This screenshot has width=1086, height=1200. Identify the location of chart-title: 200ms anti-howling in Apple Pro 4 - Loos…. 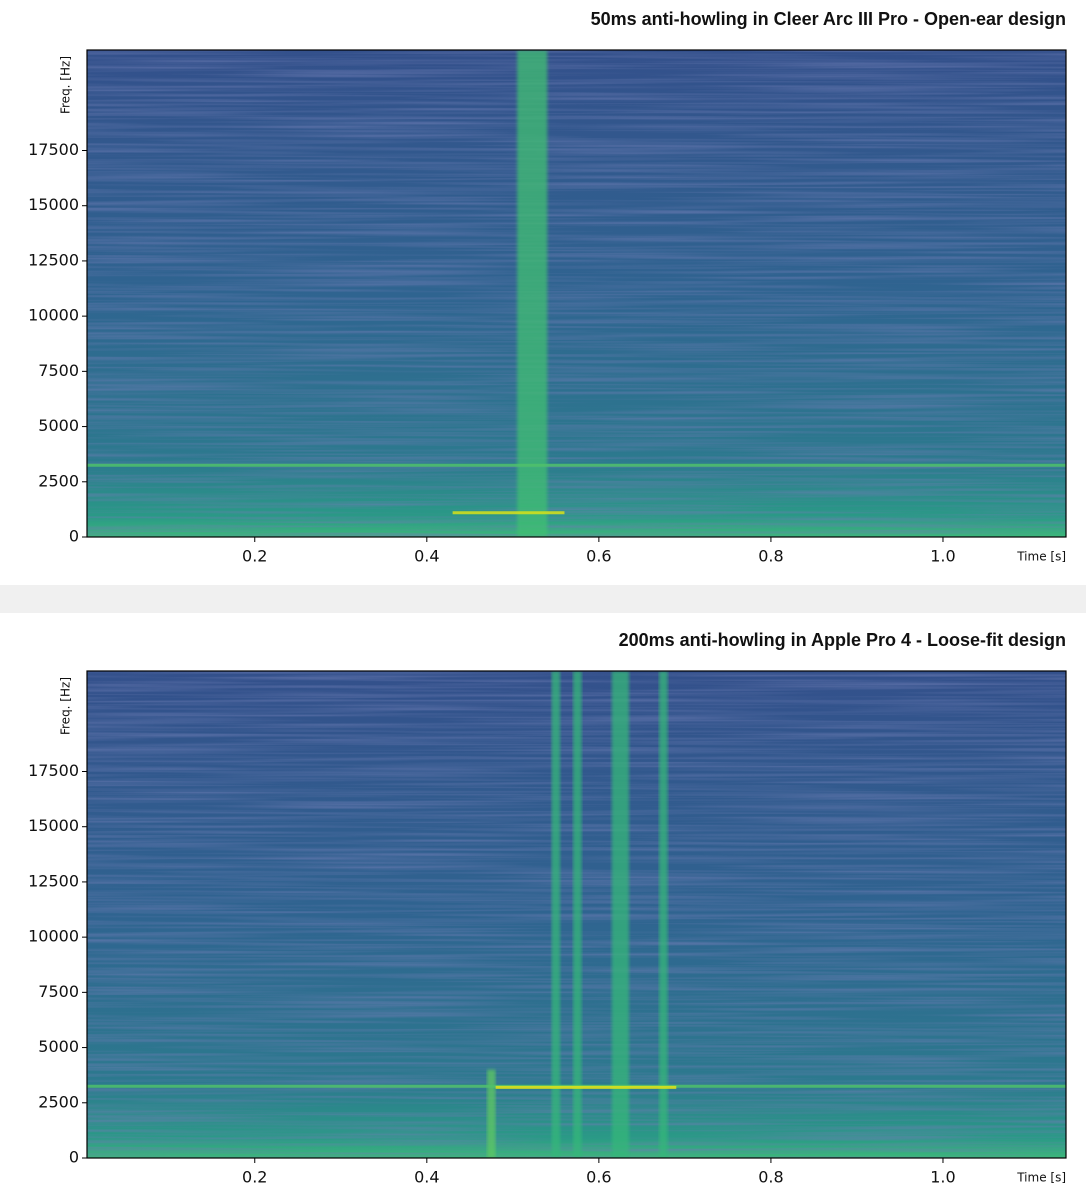
(842, 640).